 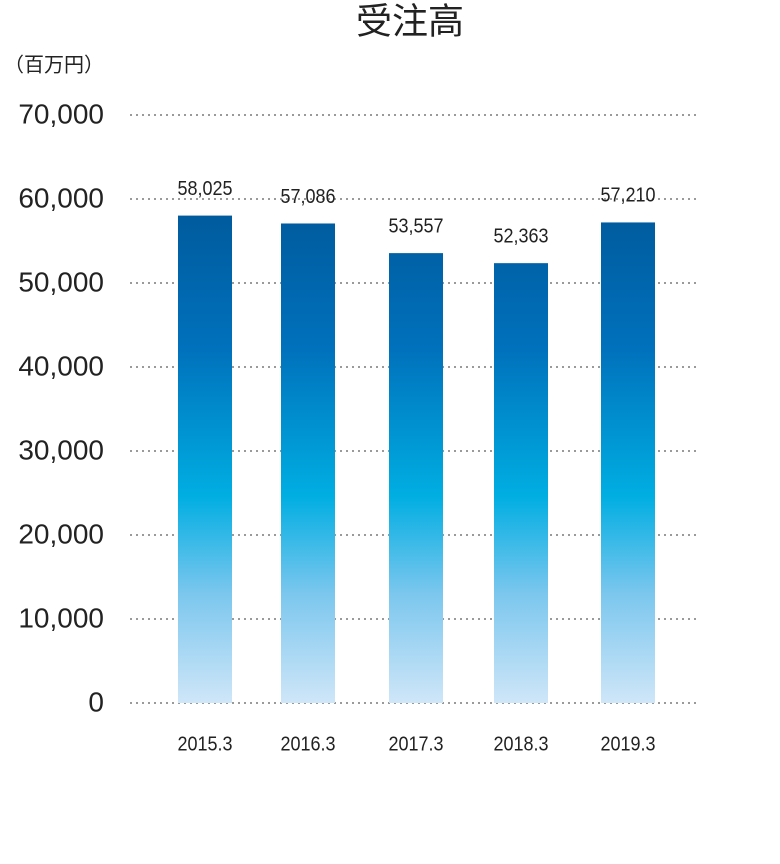 I want to click on x-tick-label: 2016.3, so click(x=307, y=744).